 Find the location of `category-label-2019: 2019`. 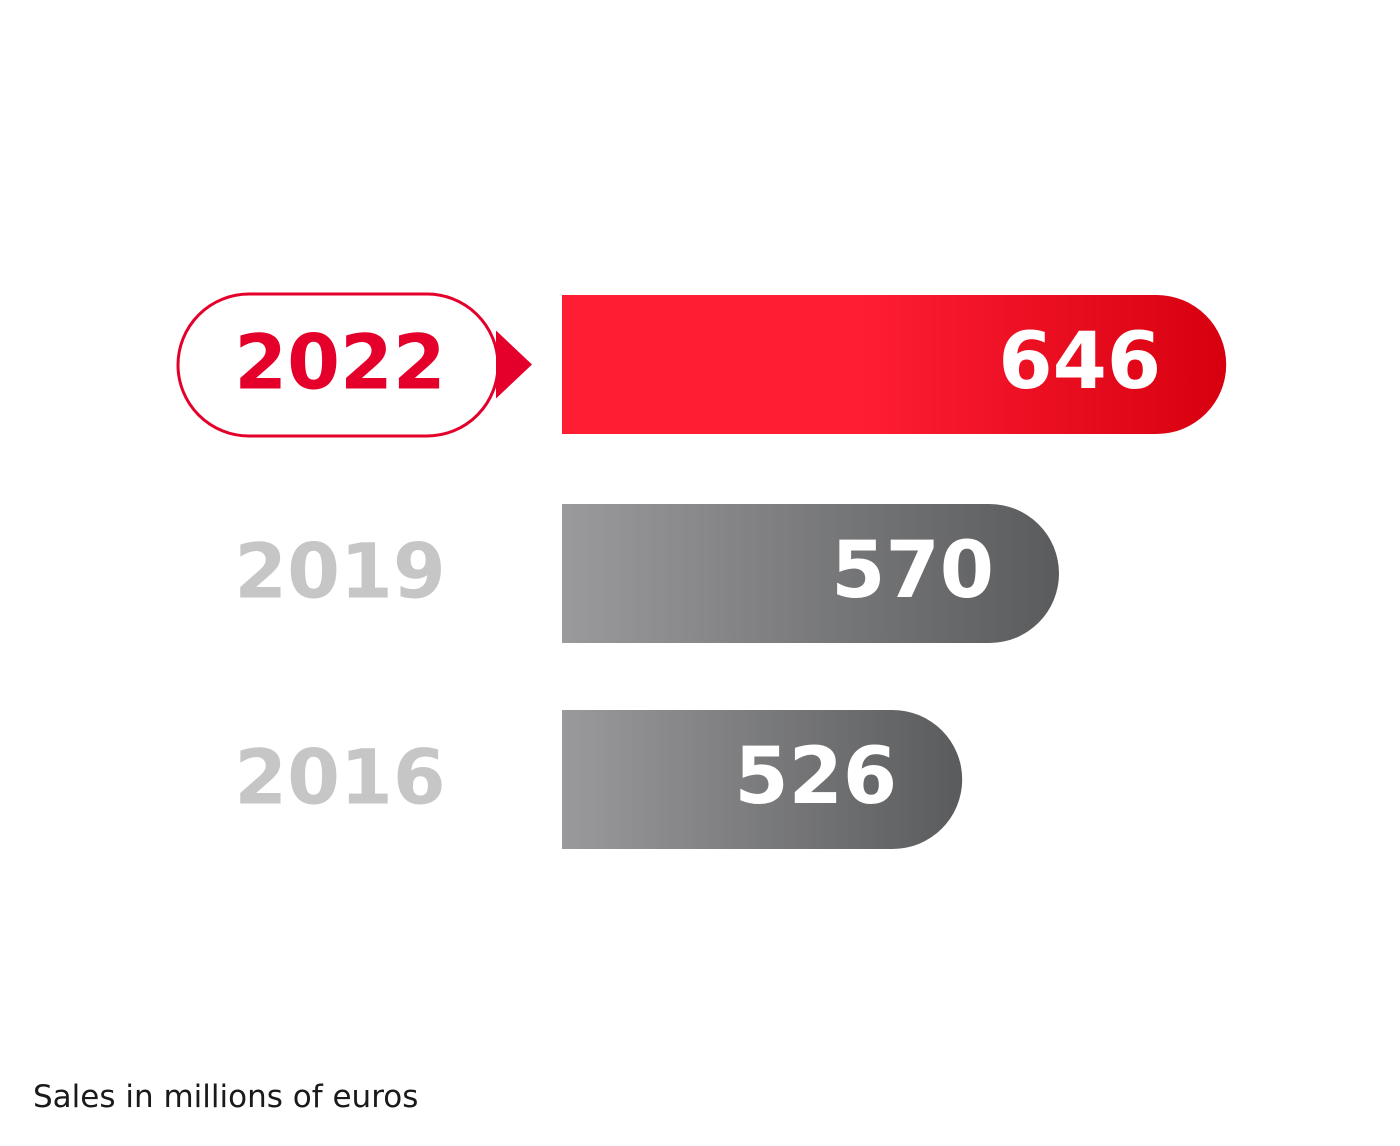

category-label-2019: 2019 is located at coordinates (340, 570).